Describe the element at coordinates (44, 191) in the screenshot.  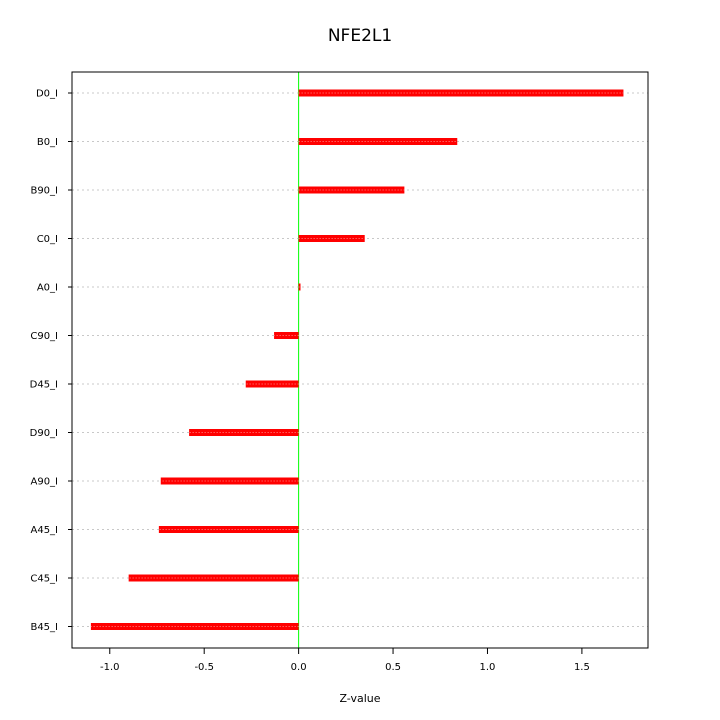
I see `y-tick-label: B90_I` at that location.